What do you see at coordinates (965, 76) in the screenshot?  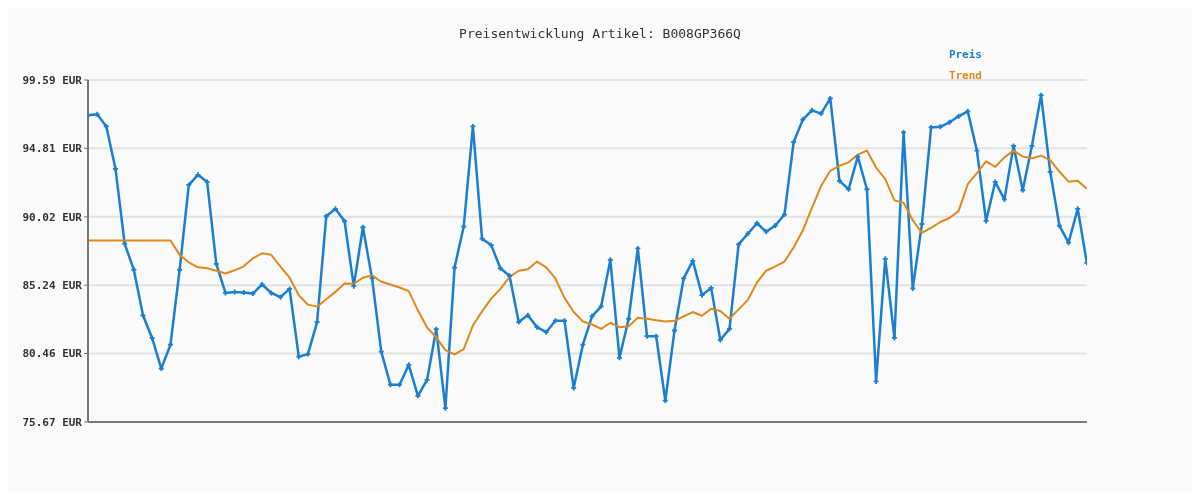 I see `text: Trend` at bounding box center [965, 76].